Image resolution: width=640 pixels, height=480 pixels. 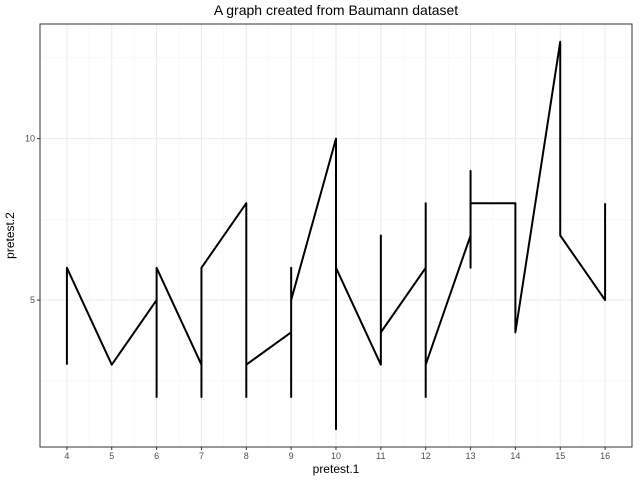 What do you see at coordinates (380, 456) in the screenshot?
I see `x-tick-label: 11` at bounding box center [380, 456].